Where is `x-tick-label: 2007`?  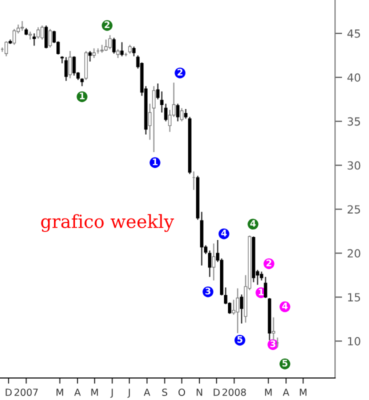
x-tick-label: 2007 is located at coordinates (26, 392).